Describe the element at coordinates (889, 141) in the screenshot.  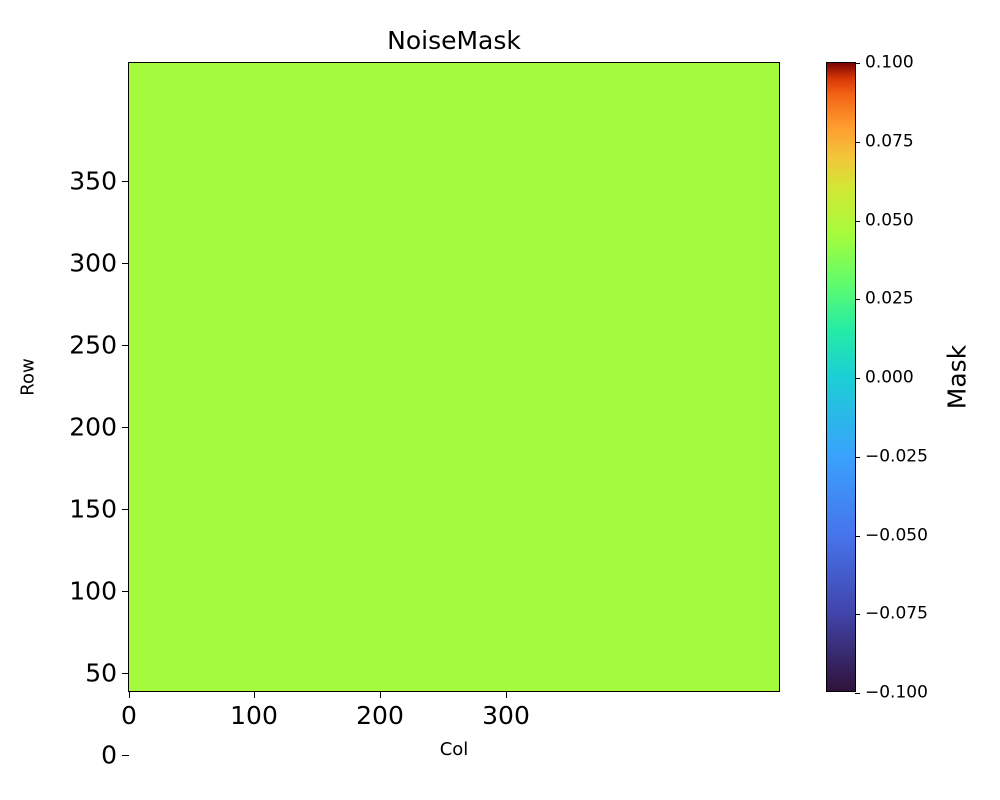
I see `colorbar-tick-label: 0.075` at that location.